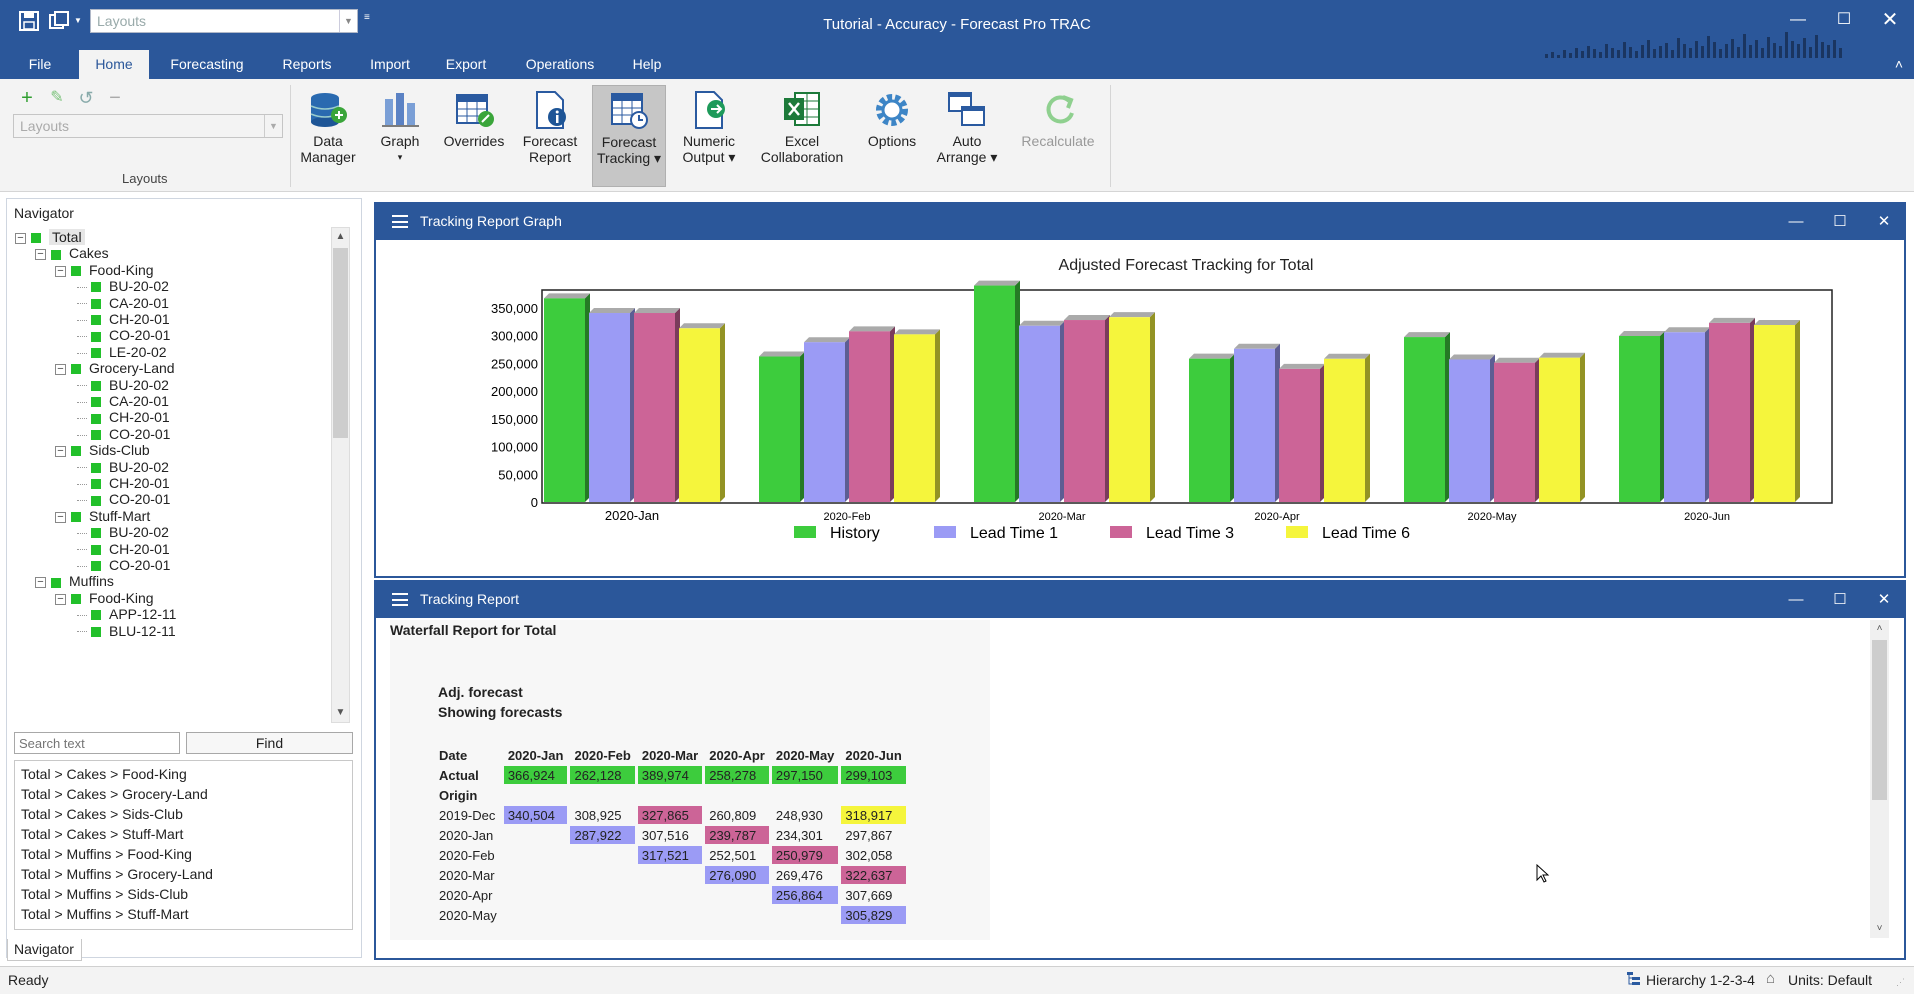 The height and width of the screenshot is (994, 1914). What do you see at coordinates (1058, 136) in the screenshot?
I see `recalculate-button: Recalculate` at bounding box center [1058, 136].